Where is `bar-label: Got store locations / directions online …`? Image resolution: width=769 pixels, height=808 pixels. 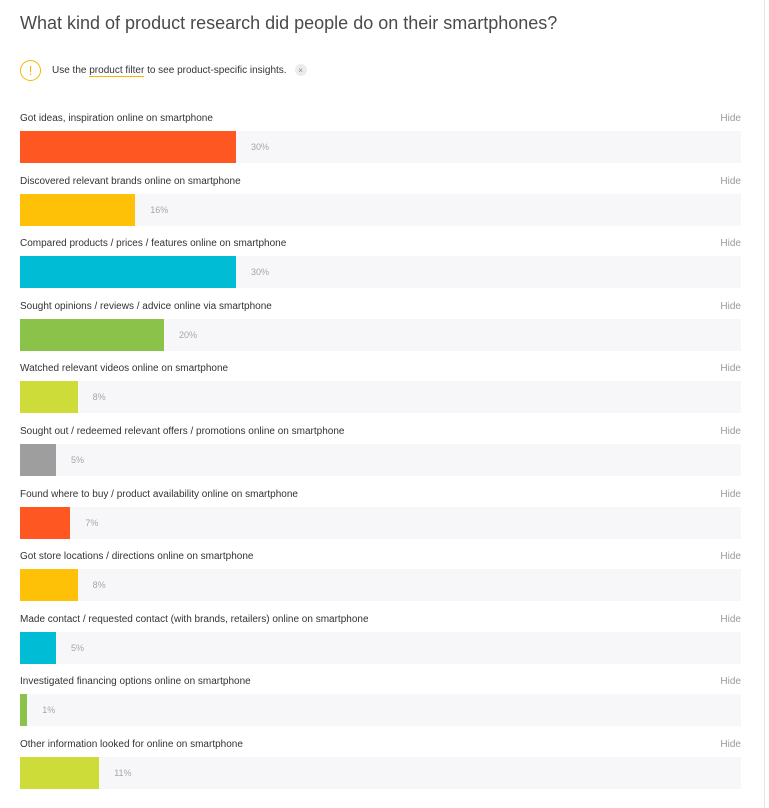 bar-label: Got store locations / directions online … is located at coordinates (137, 557).